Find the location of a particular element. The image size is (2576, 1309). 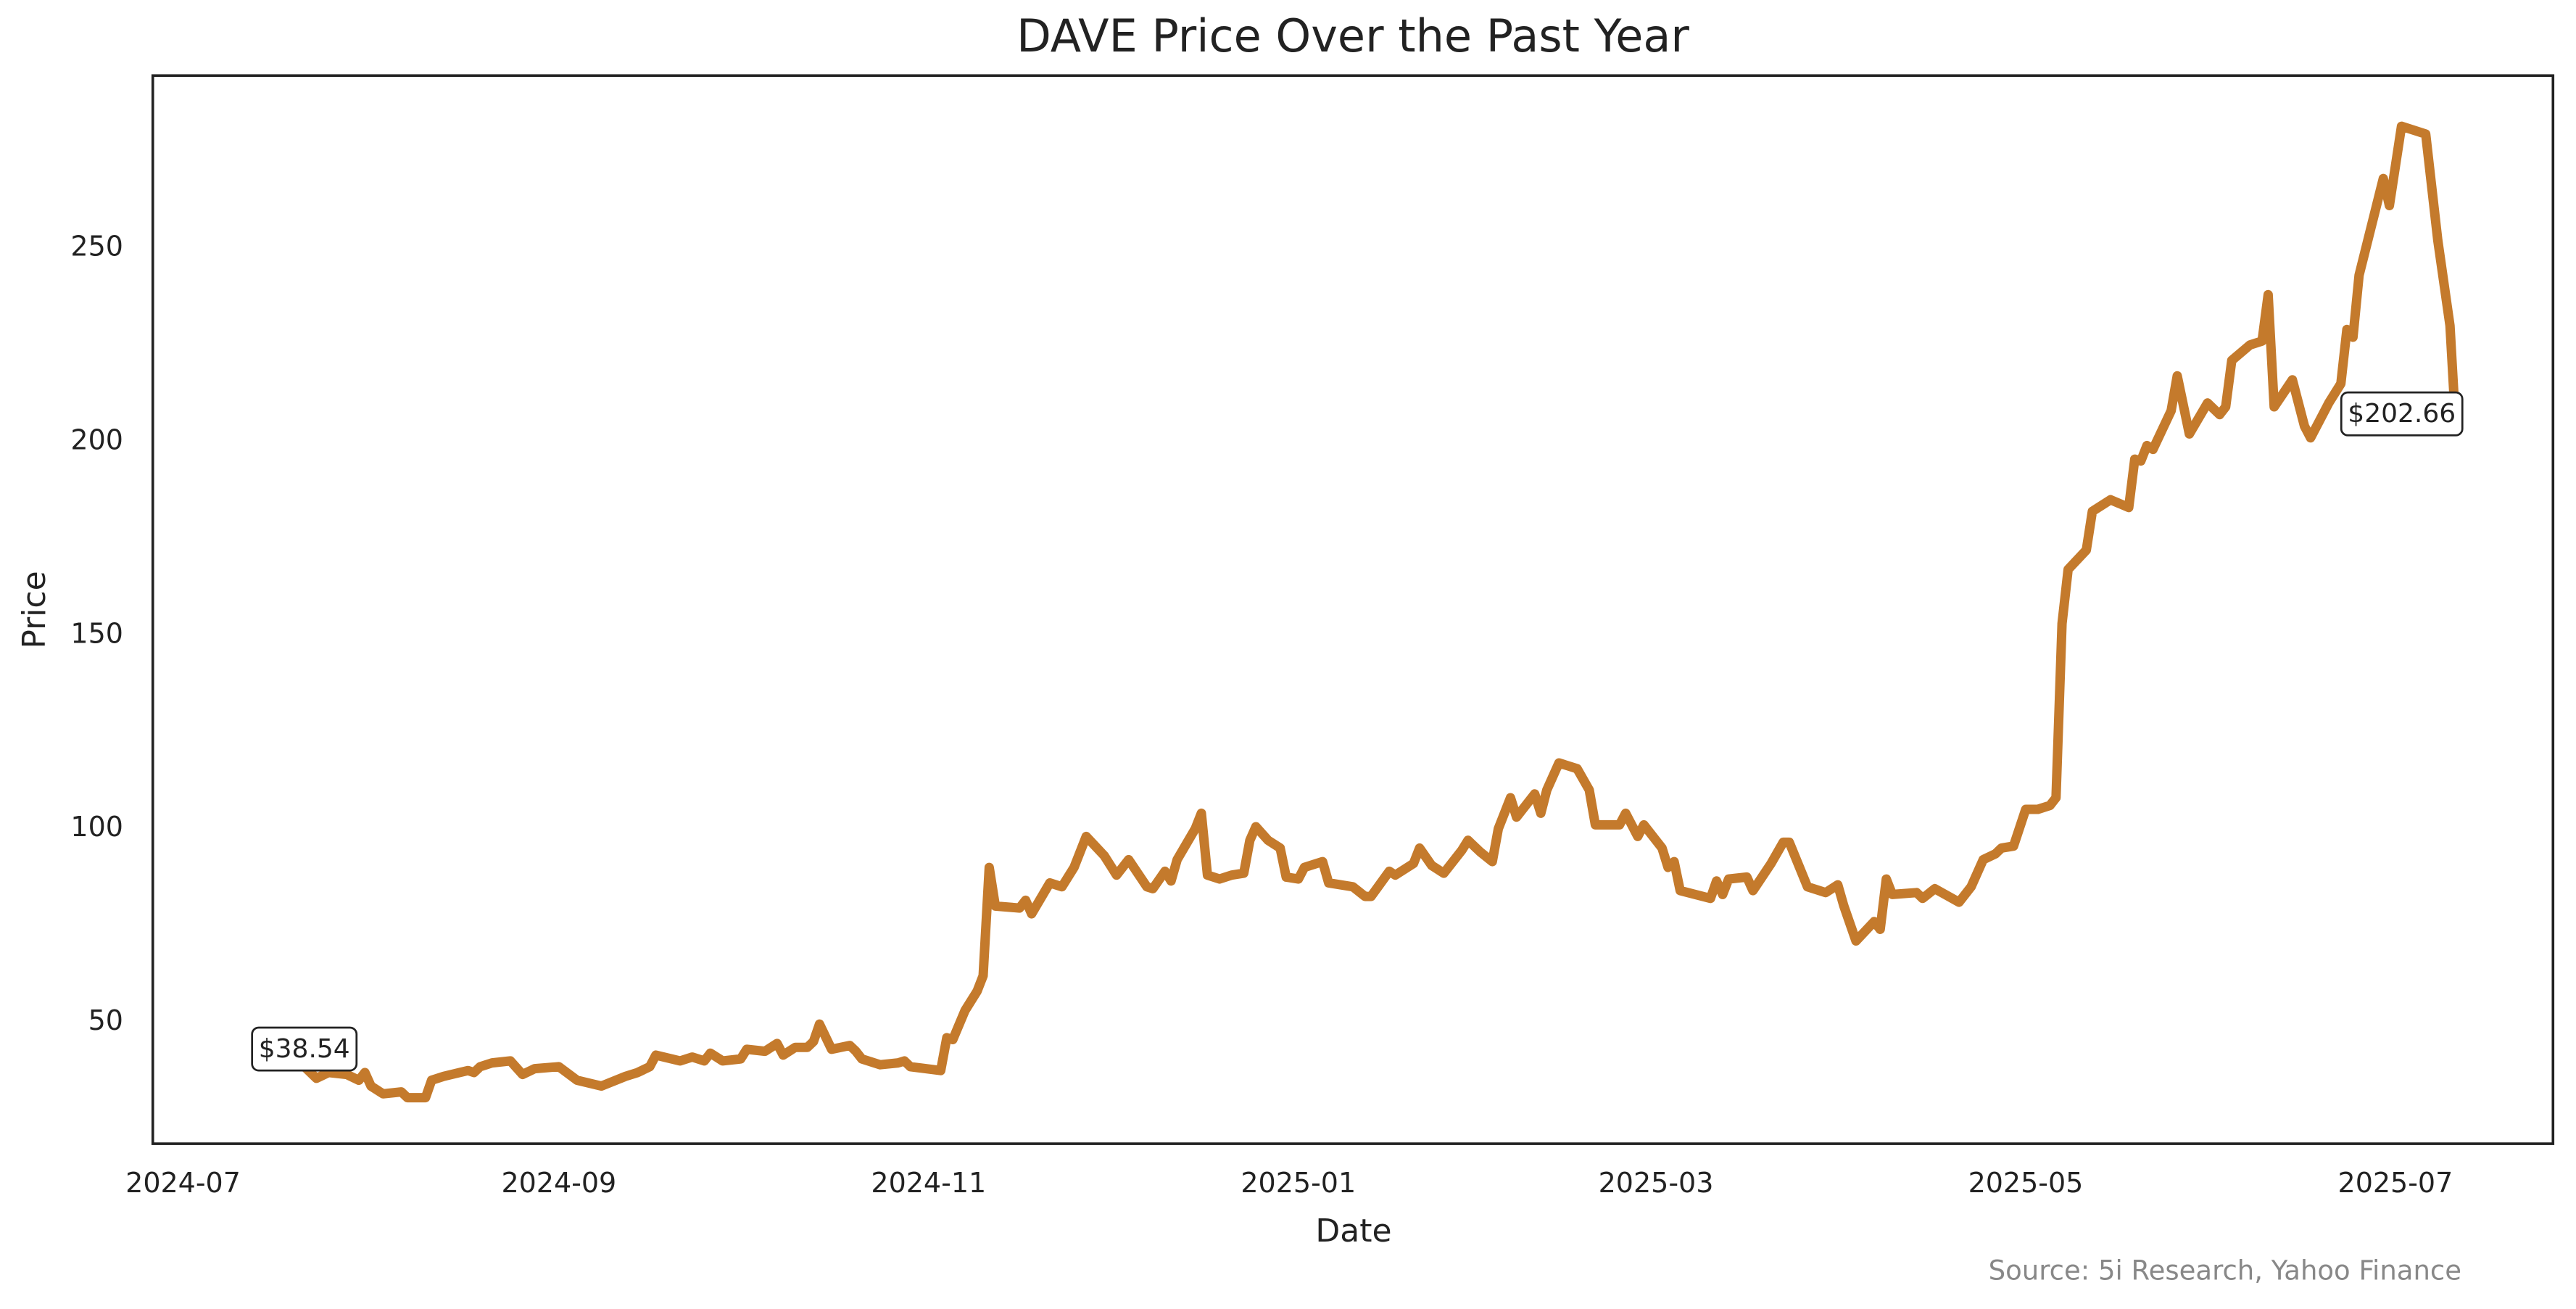

y-tick-label: 150 is located at coordinates (97, 633).